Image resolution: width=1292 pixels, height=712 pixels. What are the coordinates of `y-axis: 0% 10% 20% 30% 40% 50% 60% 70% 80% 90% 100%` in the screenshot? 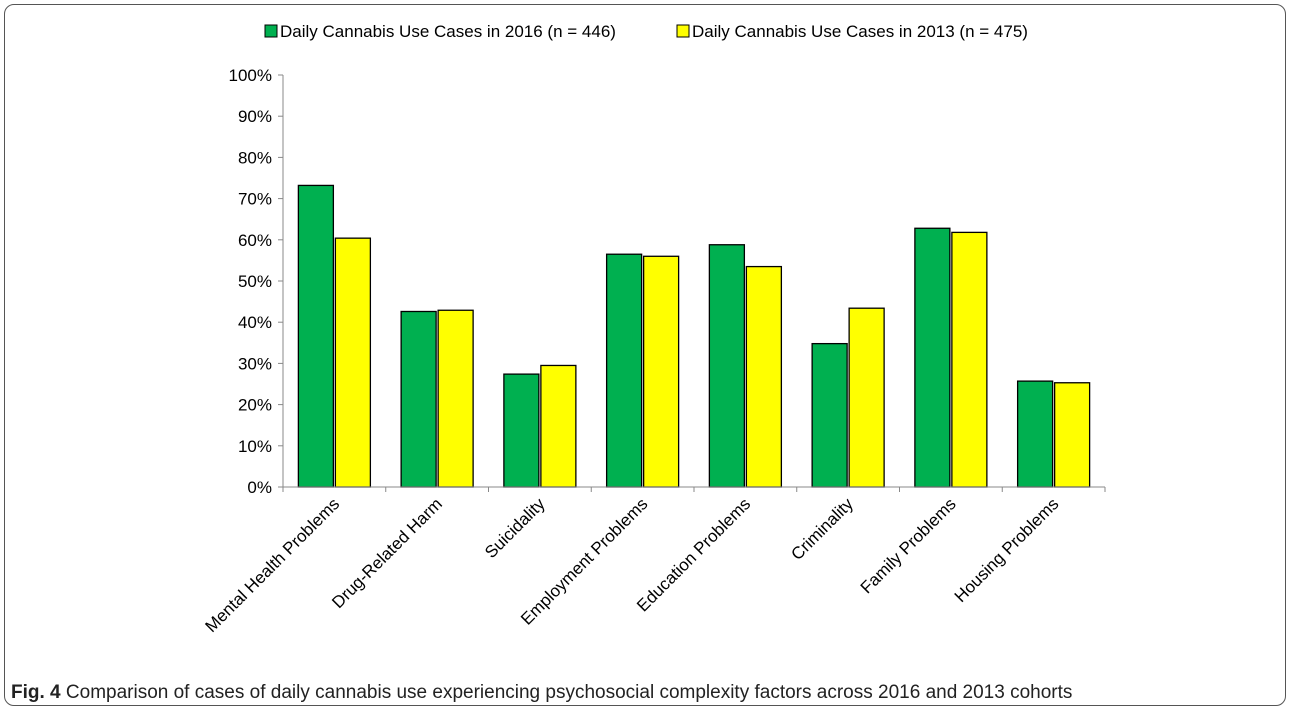 It's located at (256, 281).